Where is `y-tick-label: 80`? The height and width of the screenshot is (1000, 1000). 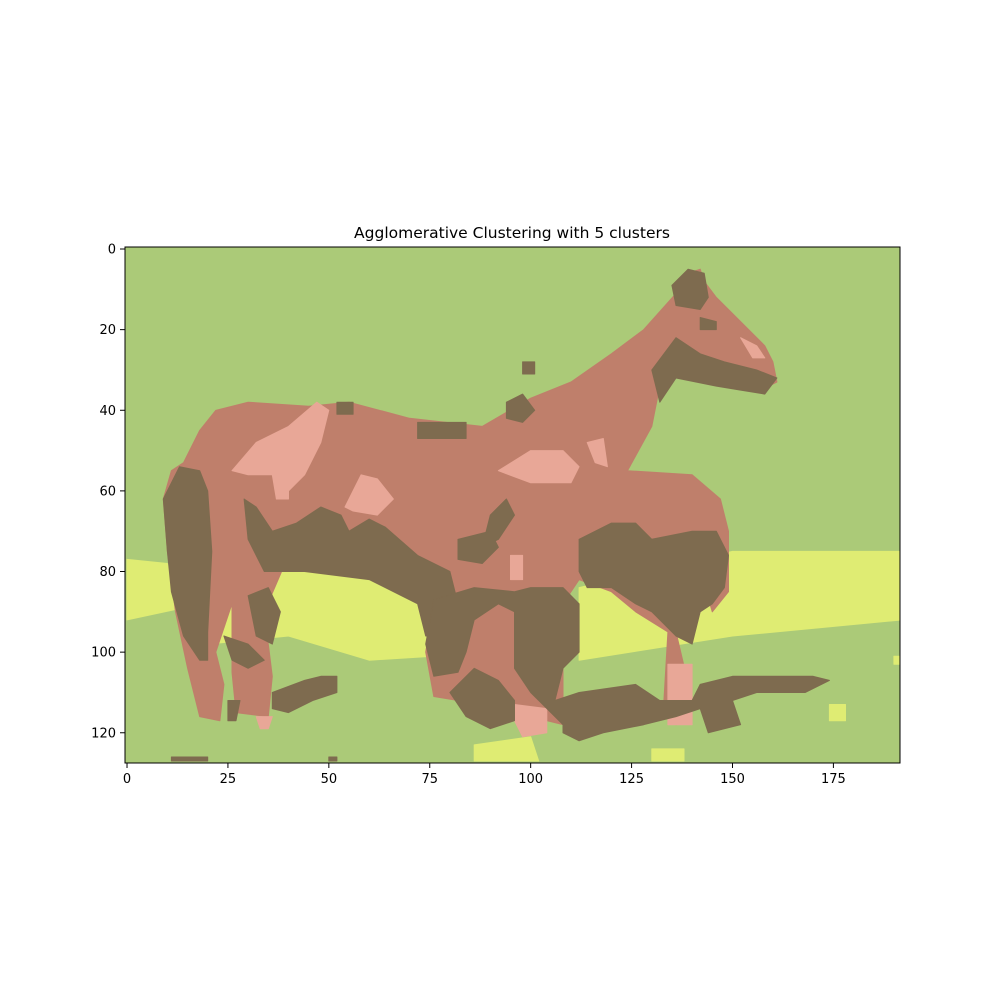
y-tick-label: 80 is located at coordinates (107, 572).